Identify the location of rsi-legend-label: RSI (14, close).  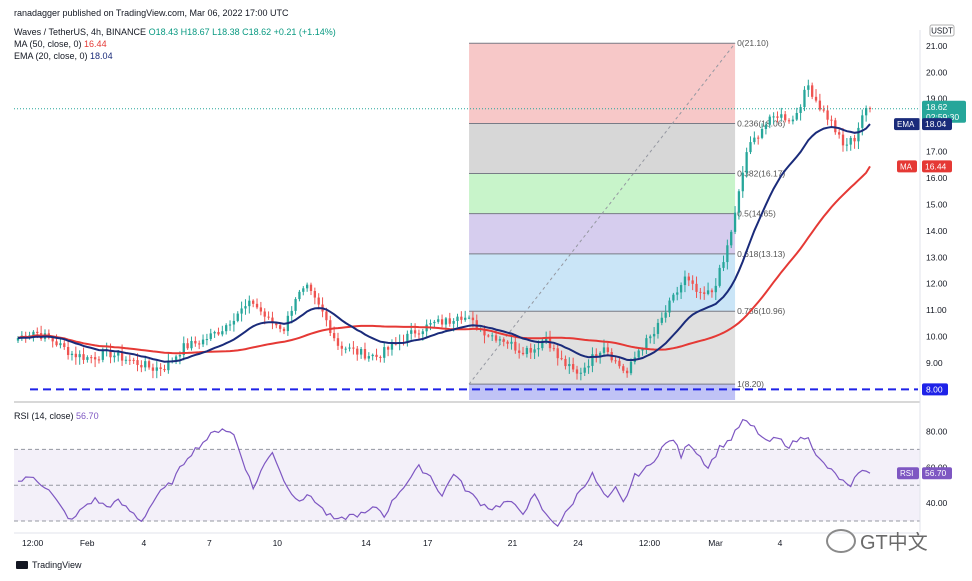
(44, 416).